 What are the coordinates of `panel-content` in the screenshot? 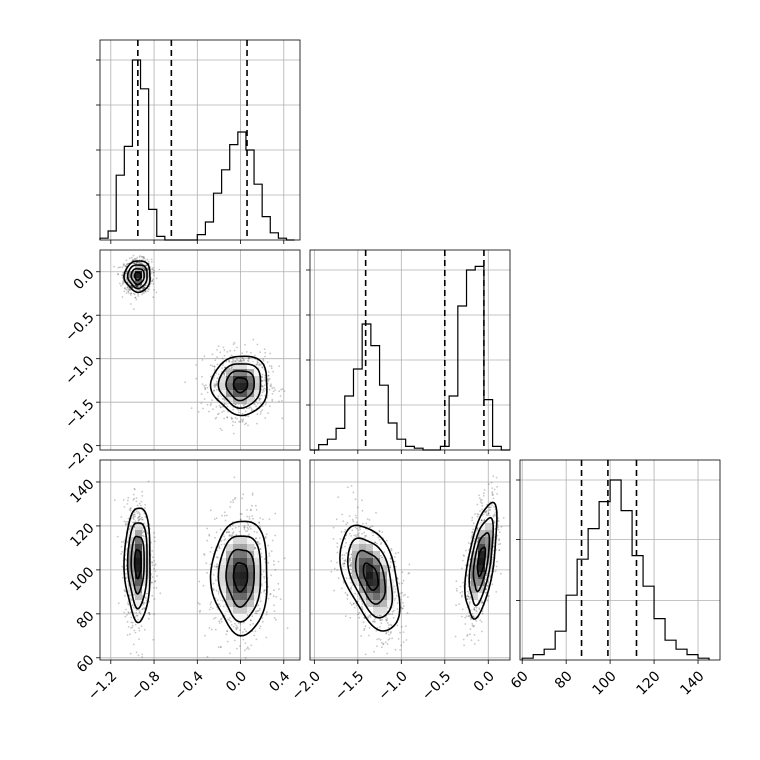 It's located at (199, 342).